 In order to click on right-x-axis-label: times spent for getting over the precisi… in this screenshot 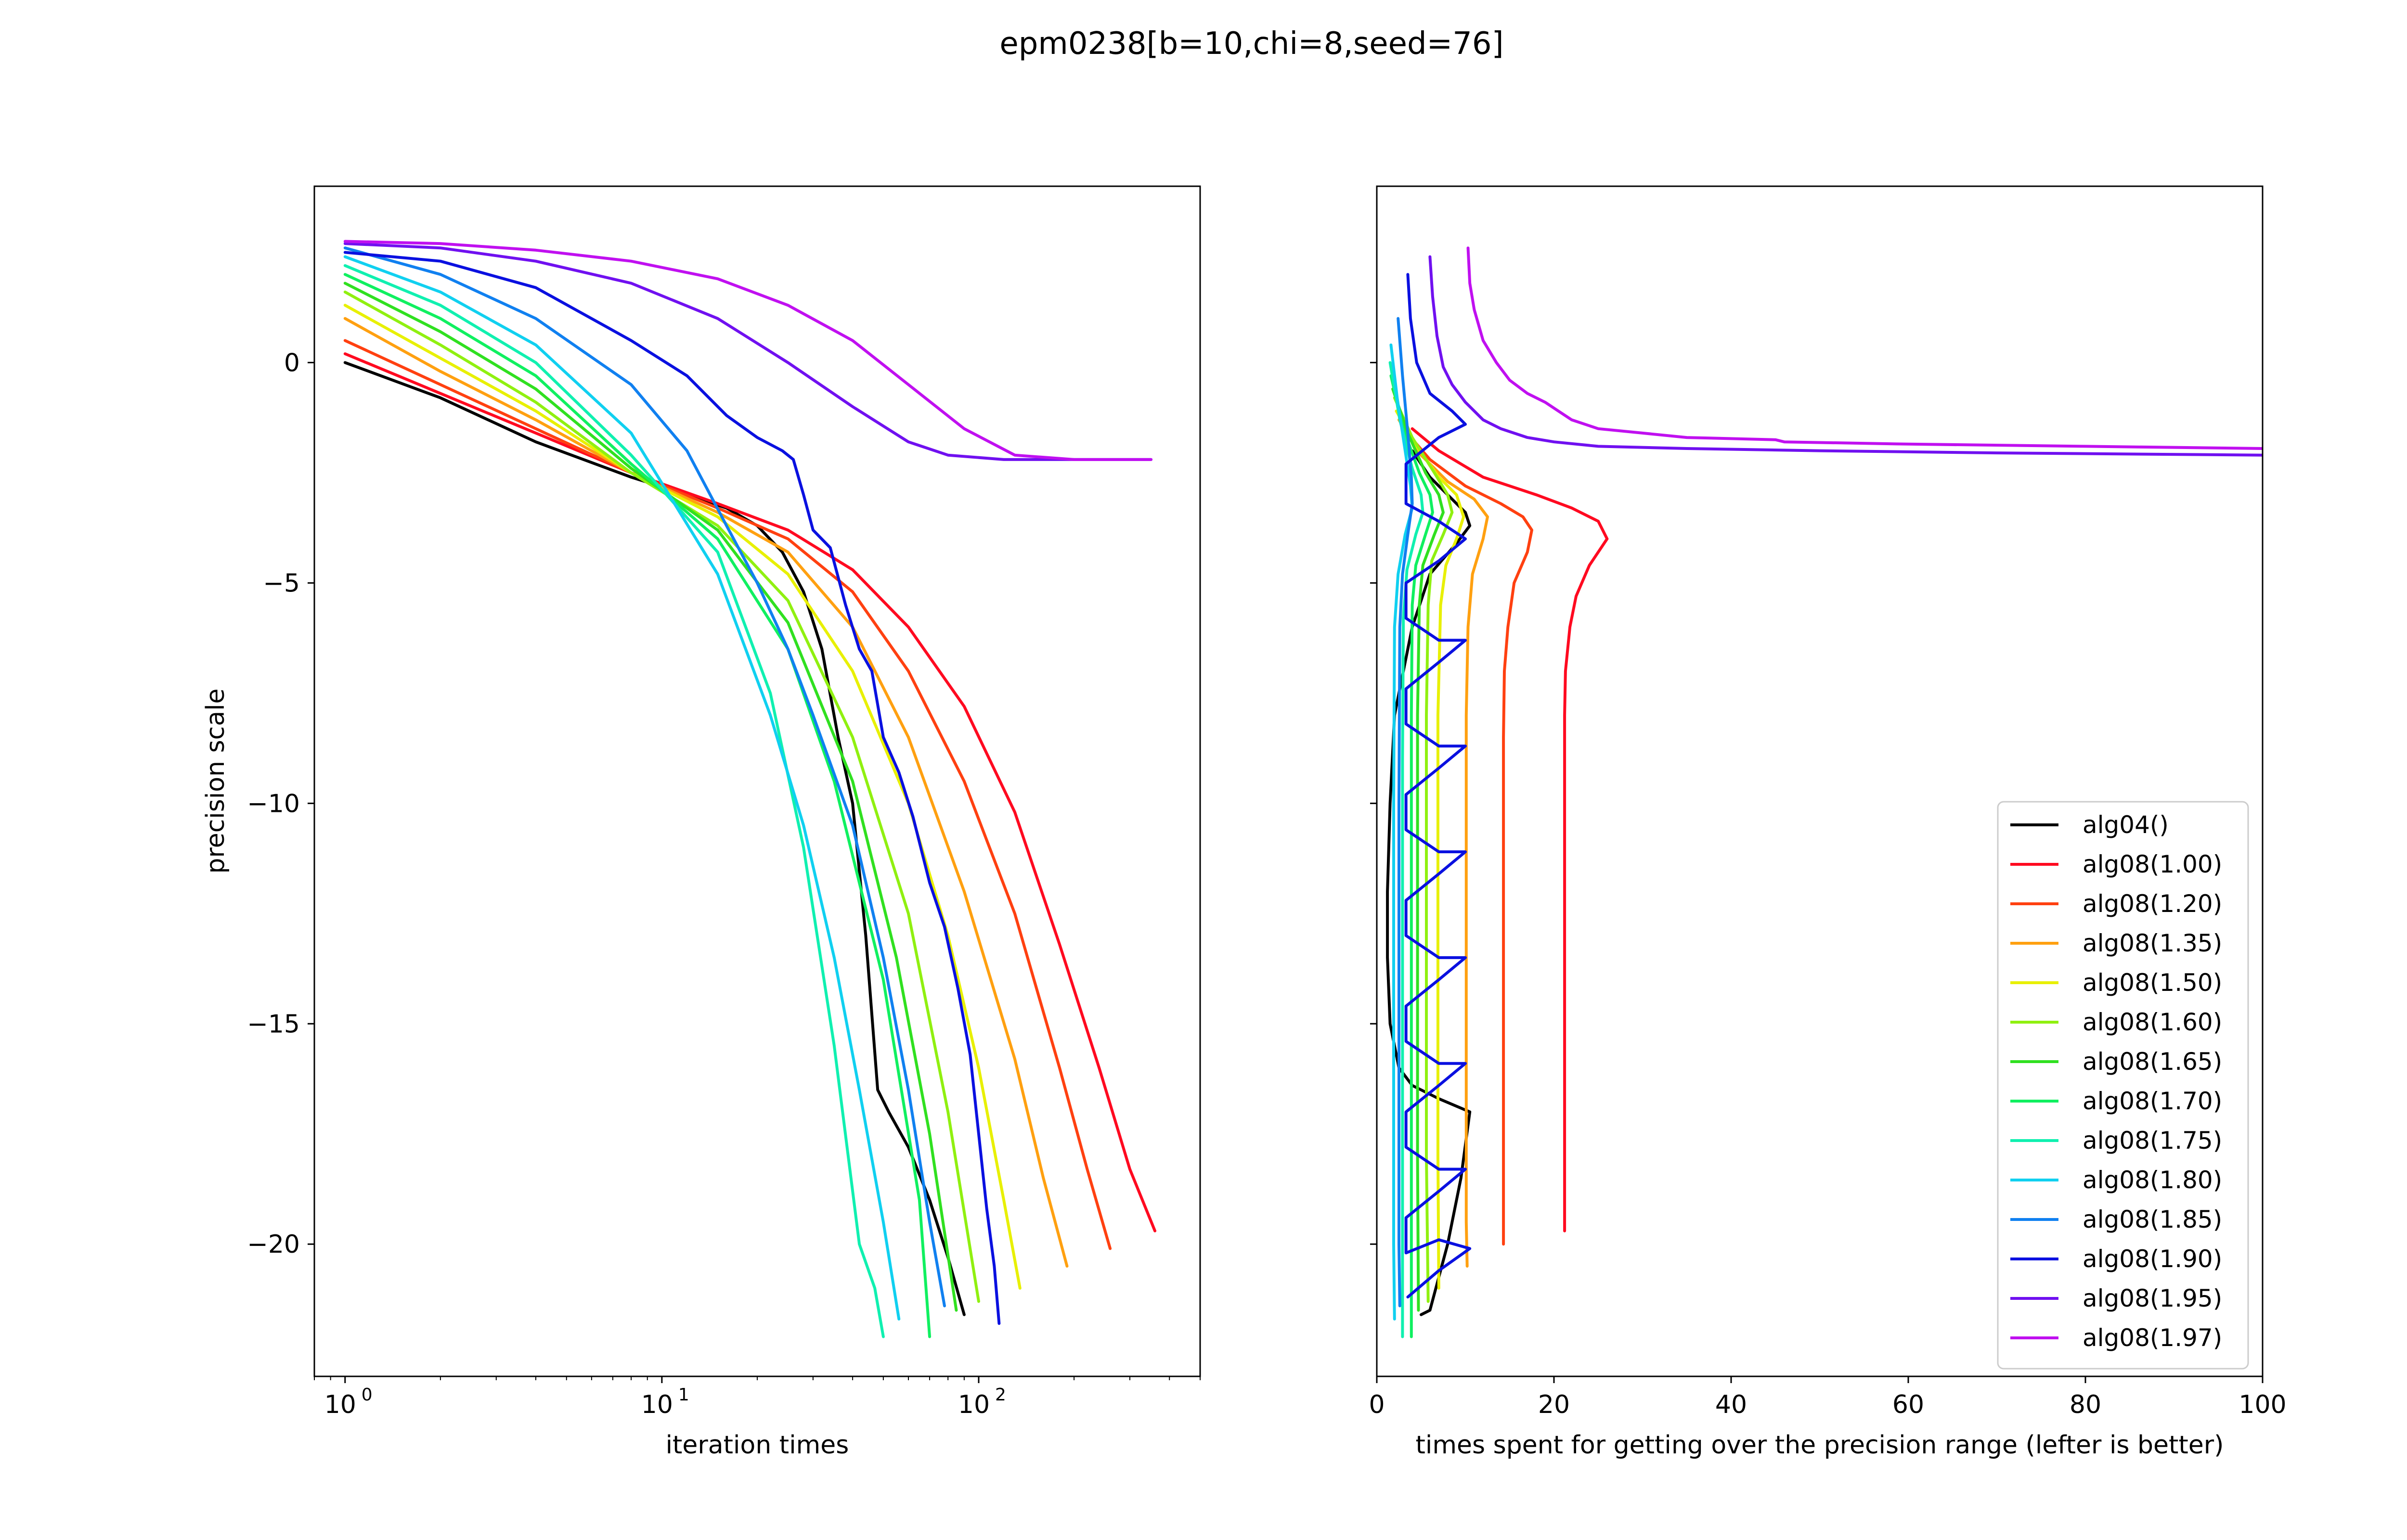, I will do `click(1820, 1445)`.